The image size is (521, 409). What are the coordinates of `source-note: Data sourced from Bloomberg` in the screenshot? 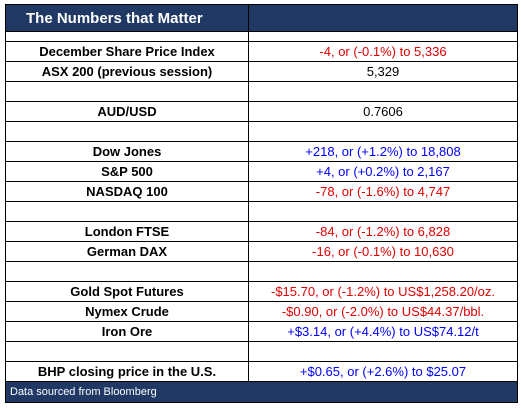 It's located at (261, 392).